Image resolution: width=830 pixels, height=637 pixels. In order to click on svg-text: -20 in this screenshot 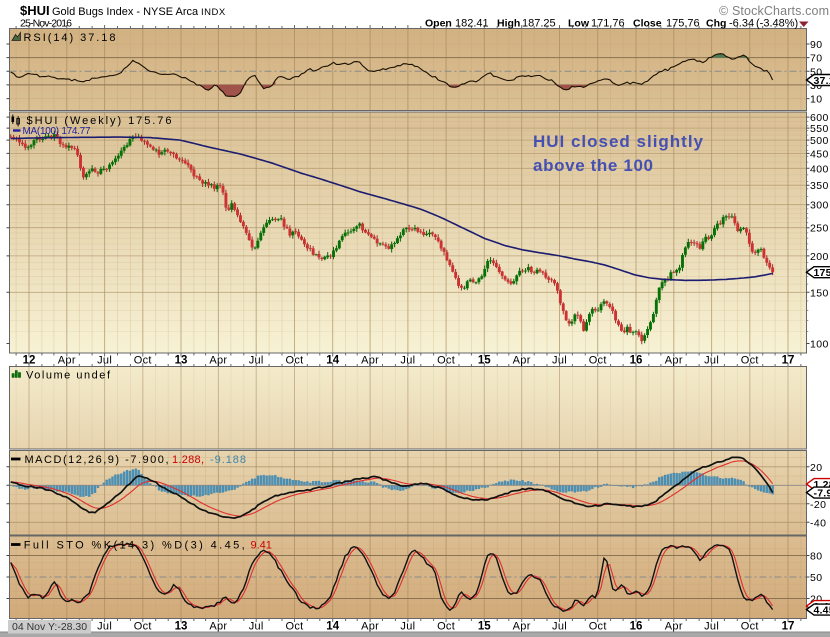, I will do `click(818, 505)`.